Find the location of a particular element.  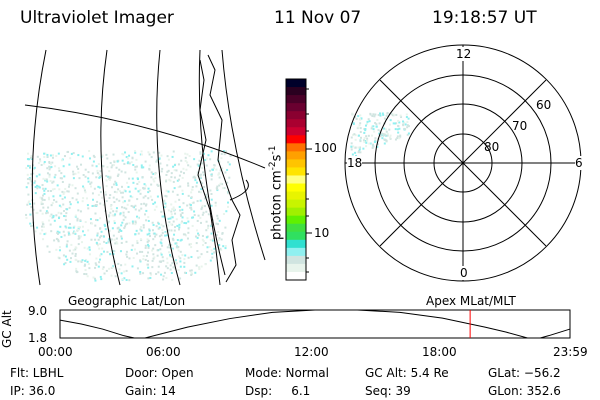

status-field: Mode: Normal is located at coordinates (287, 373).